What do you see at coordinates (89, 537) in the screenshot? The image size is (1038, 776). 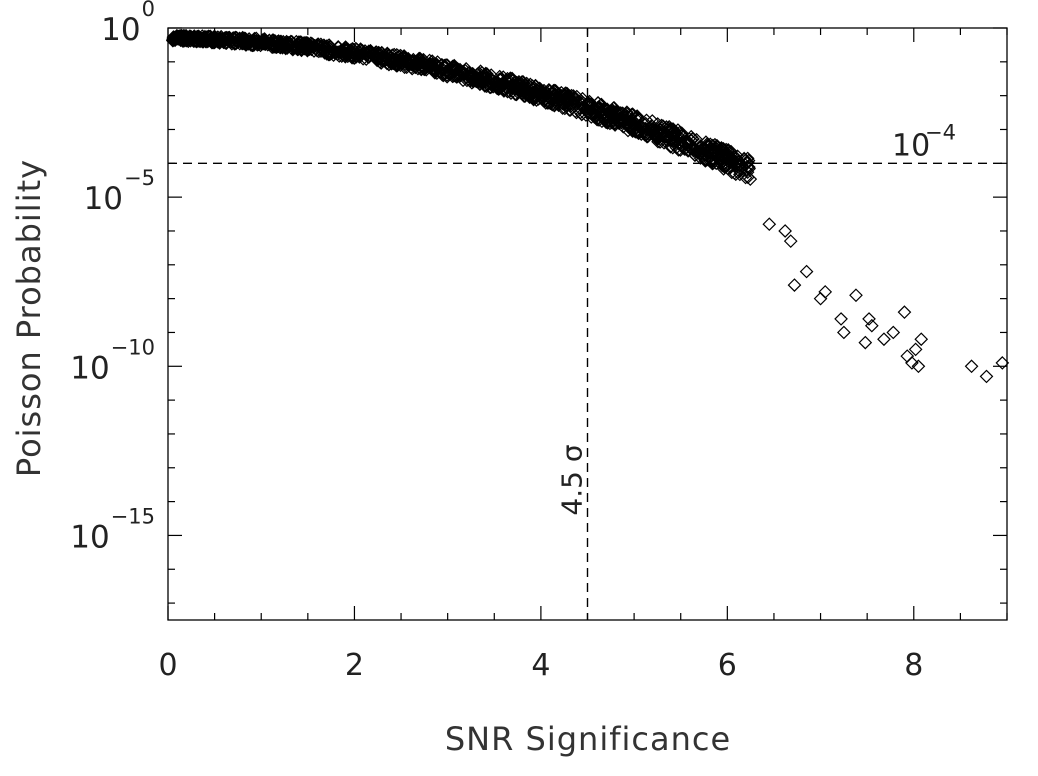 I see `y-tick-label-base: 10` at bounding box center [89, 537].